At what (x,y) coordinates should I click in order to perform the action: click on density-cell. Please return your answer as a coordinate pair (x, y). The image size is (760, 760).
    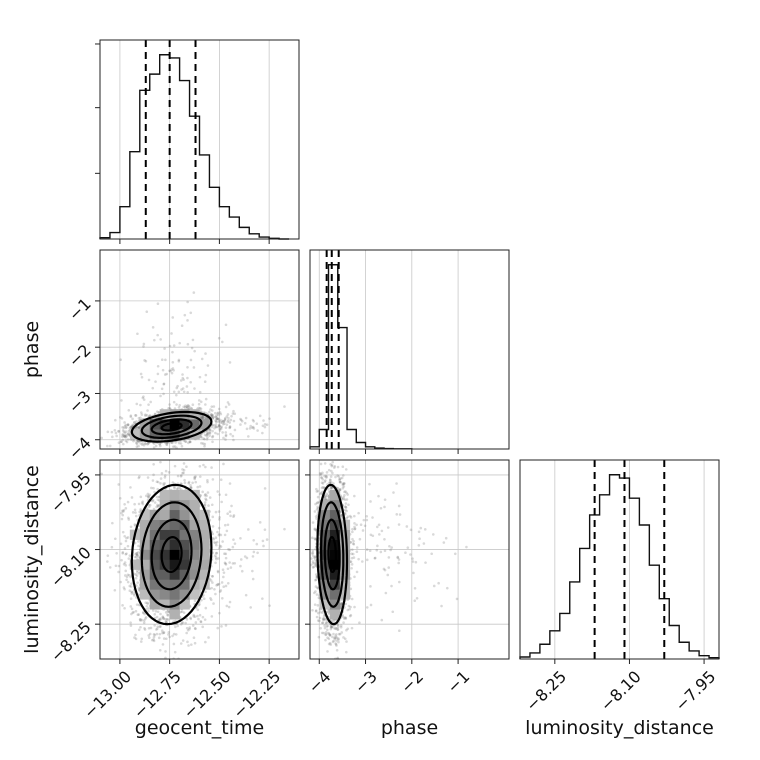
    Looking at the image, I should click on (174, 414).